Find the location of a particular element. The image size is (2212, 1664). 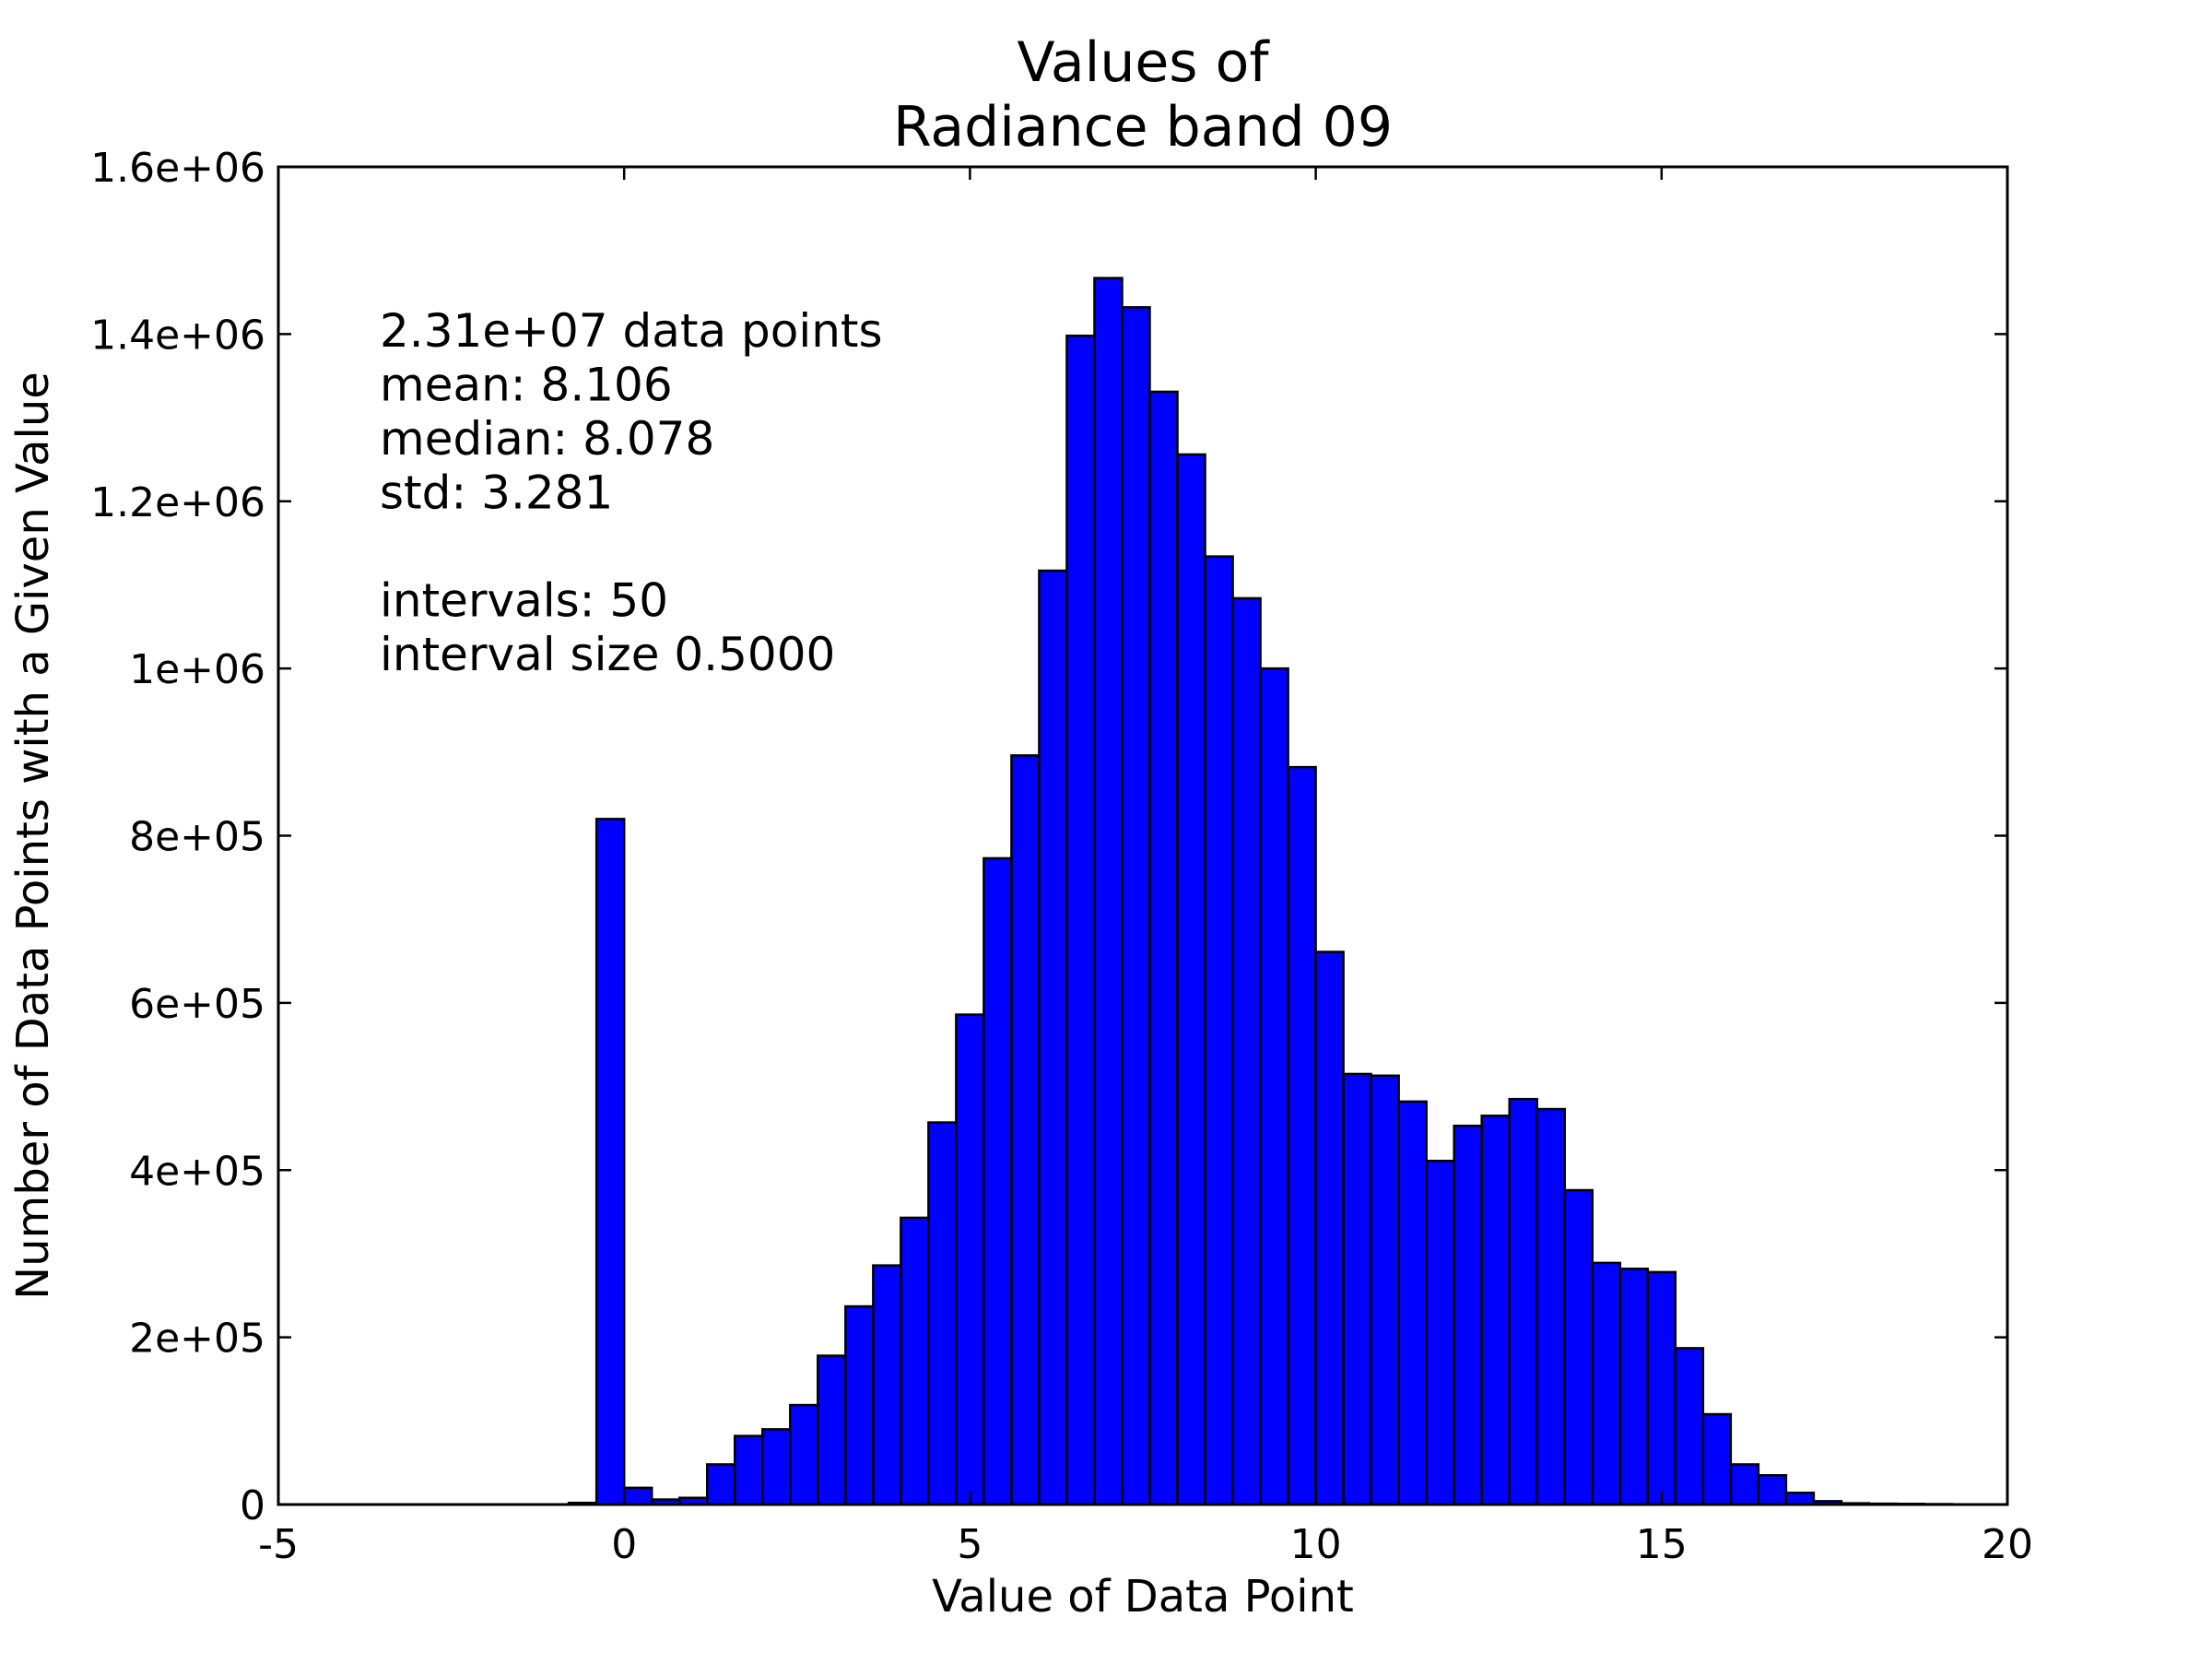

x-tick-label: 0 is located at coordinates (624, 1544).